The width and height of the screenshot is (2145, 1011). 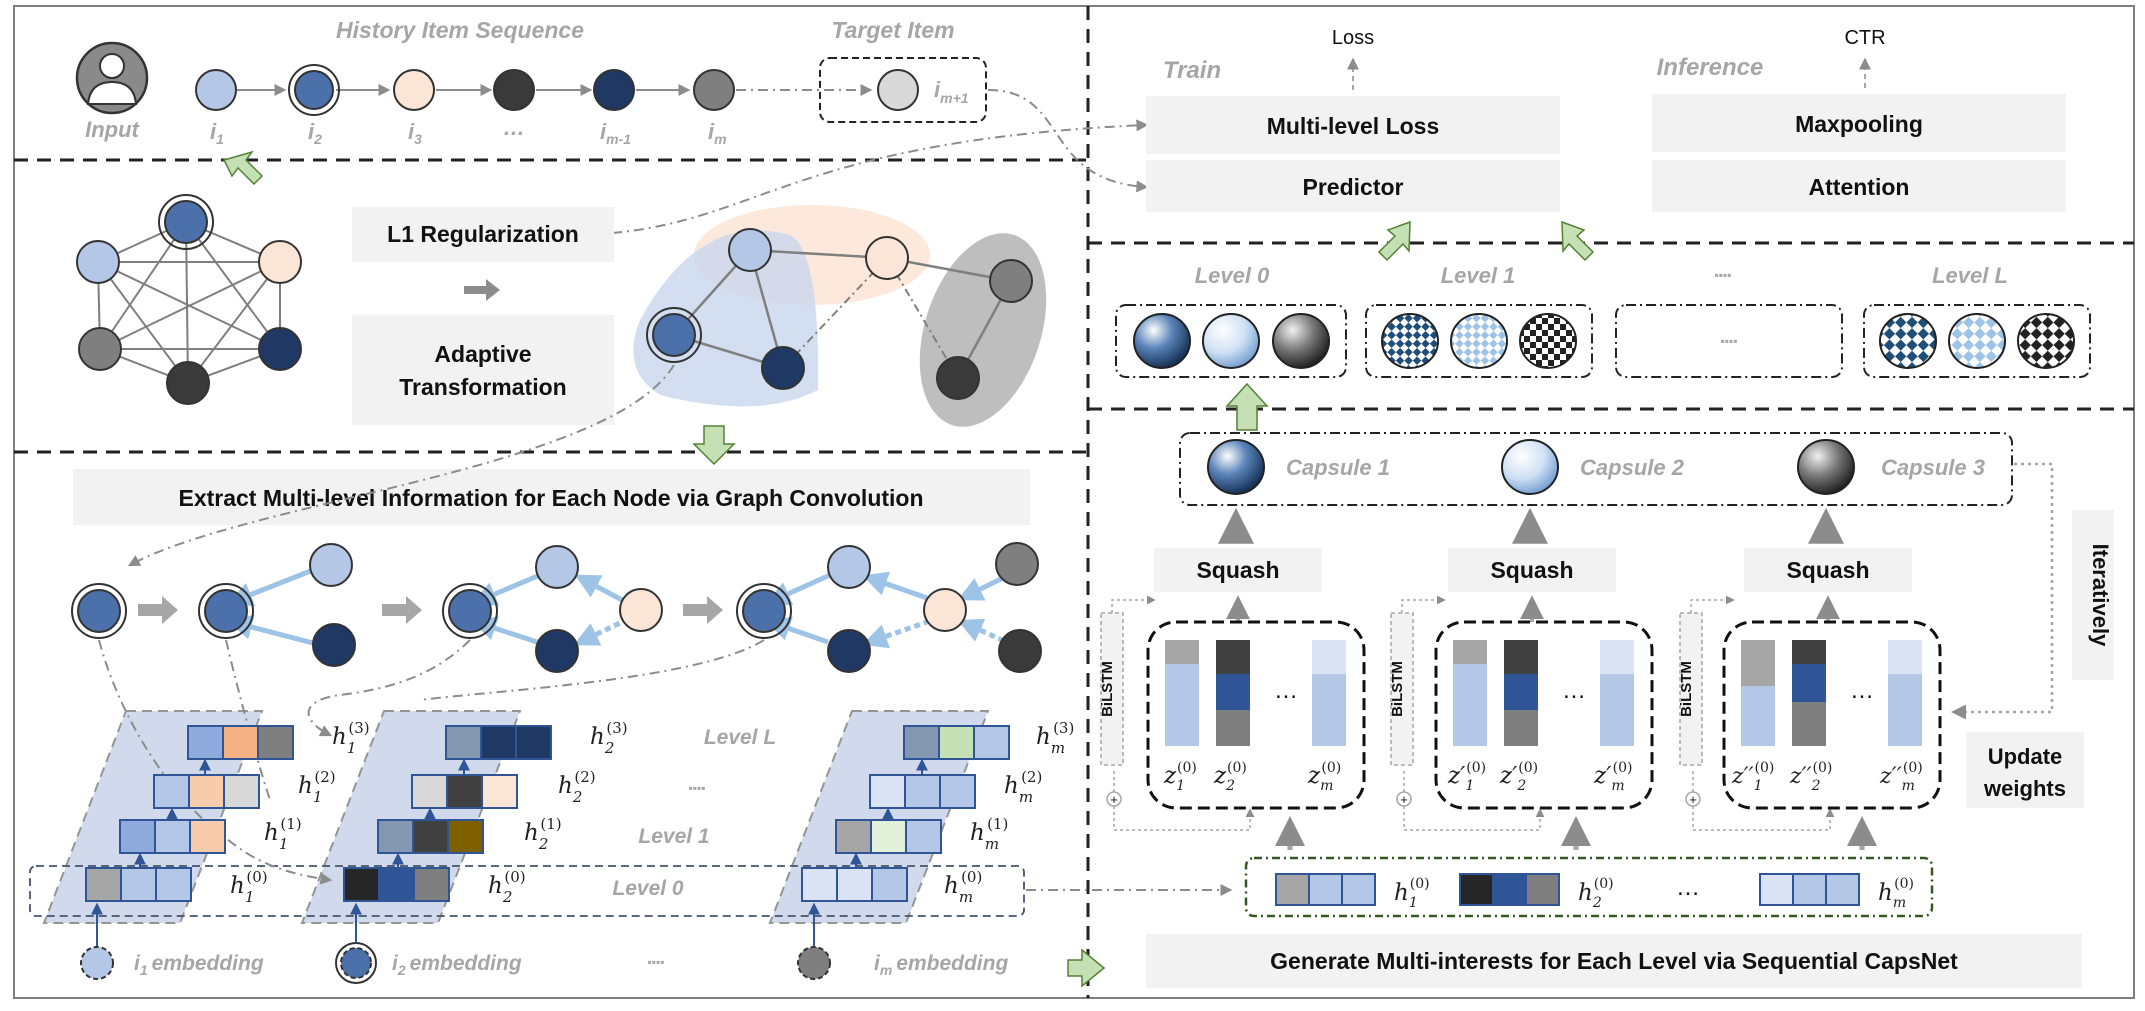 What do you see at coordinates (1614, 961) in the screenshot?
I see `generate-title-box` at bounding box center [1614, 961].